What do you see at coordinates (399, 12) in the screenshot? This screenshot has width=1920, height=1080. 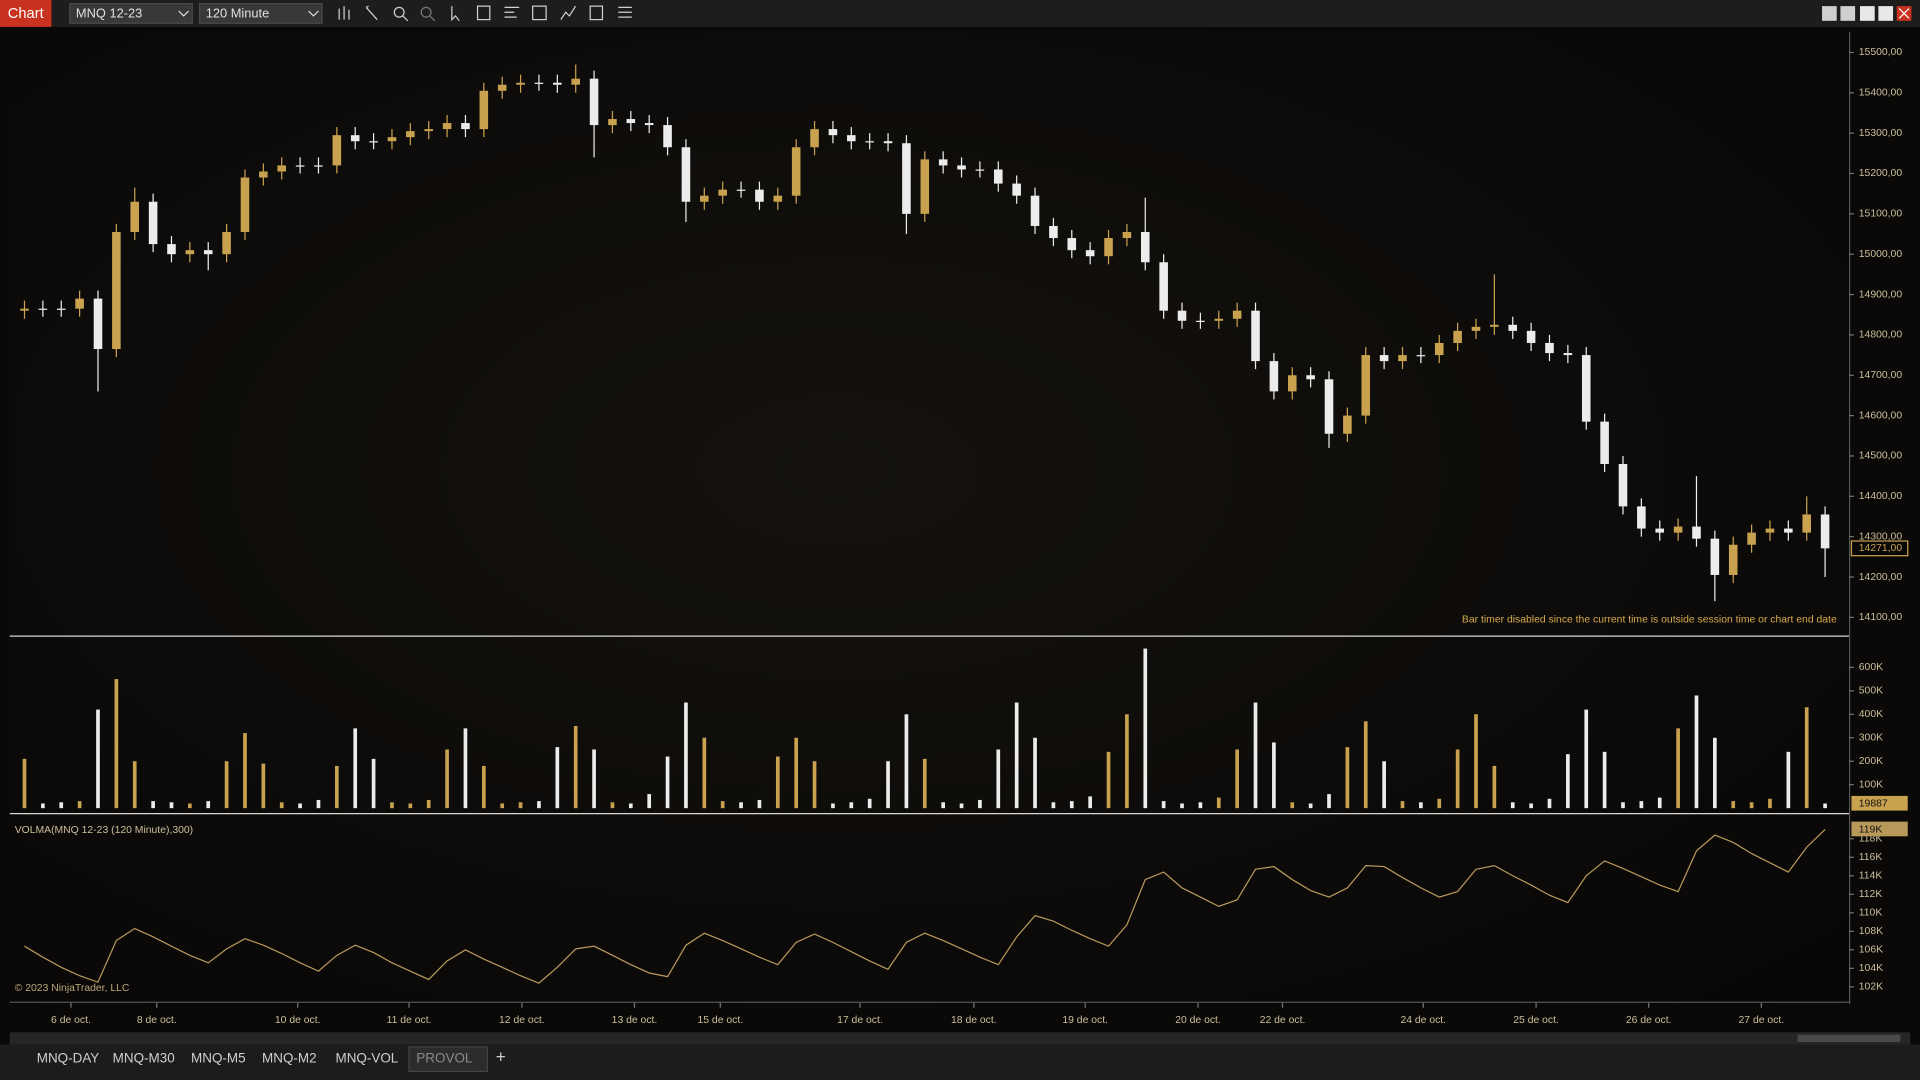 I see `zoom-in-icon` at bounding box center [399, 12].